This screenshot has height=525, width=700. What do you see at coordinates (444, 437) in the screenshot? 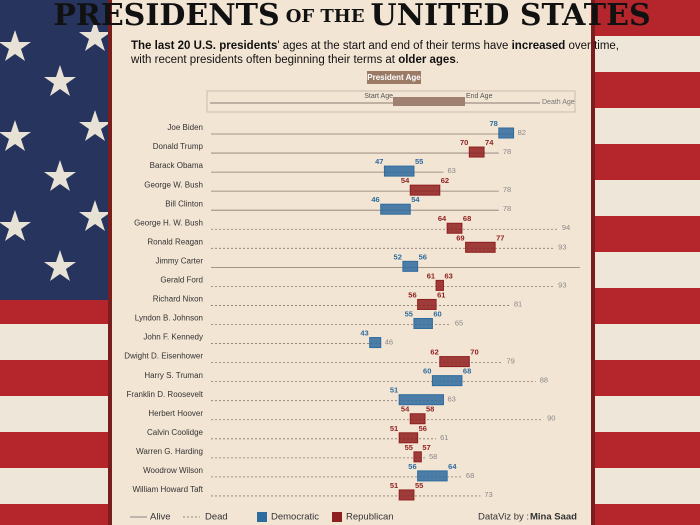
I see `age-label: 61` at bounding box center [444, 437].